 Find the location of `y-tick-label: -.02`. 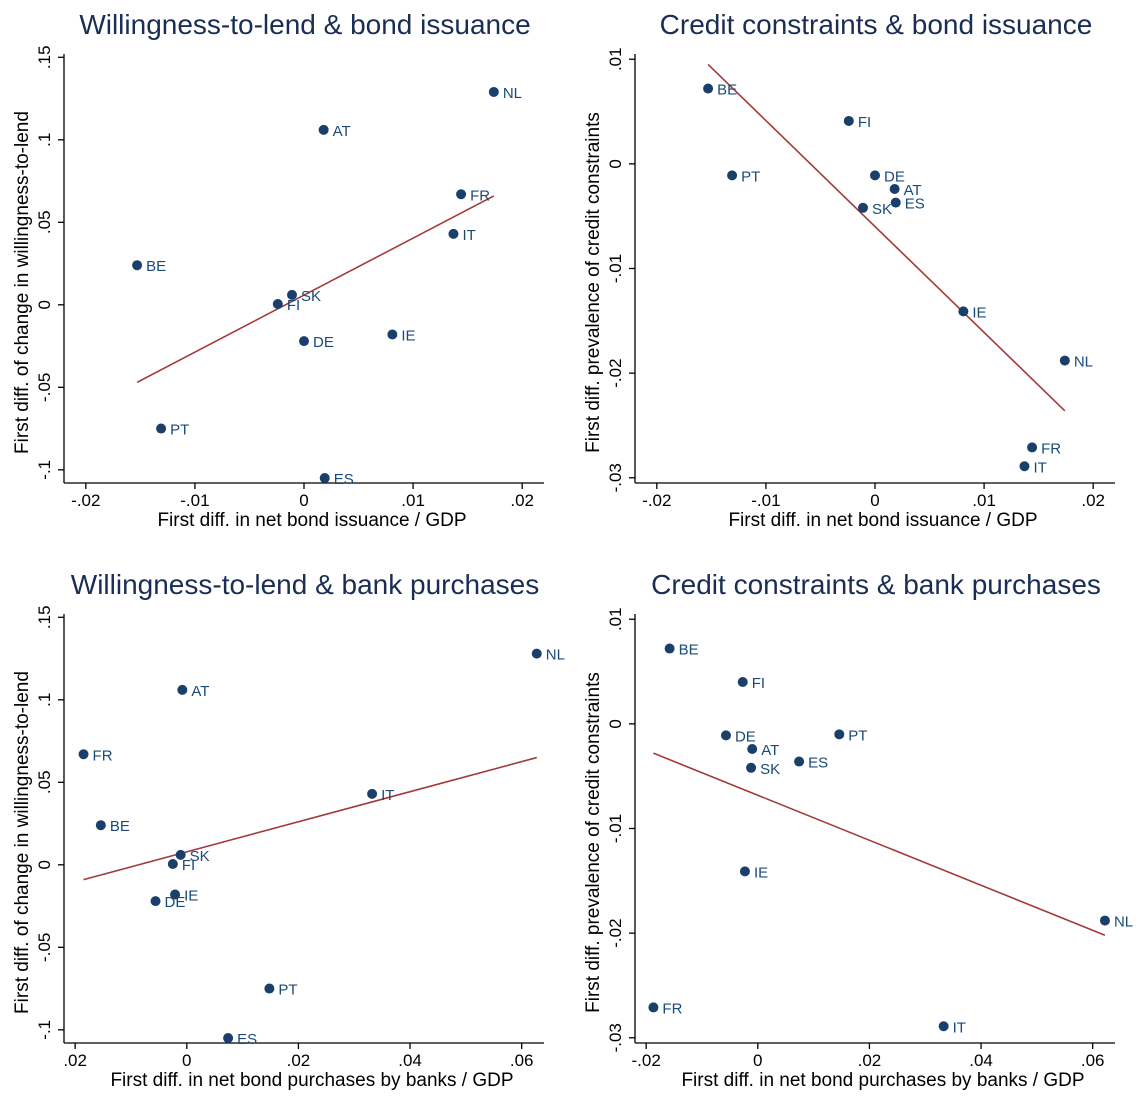

y-tick-label: -.02 is located at coordinates (615, 932).